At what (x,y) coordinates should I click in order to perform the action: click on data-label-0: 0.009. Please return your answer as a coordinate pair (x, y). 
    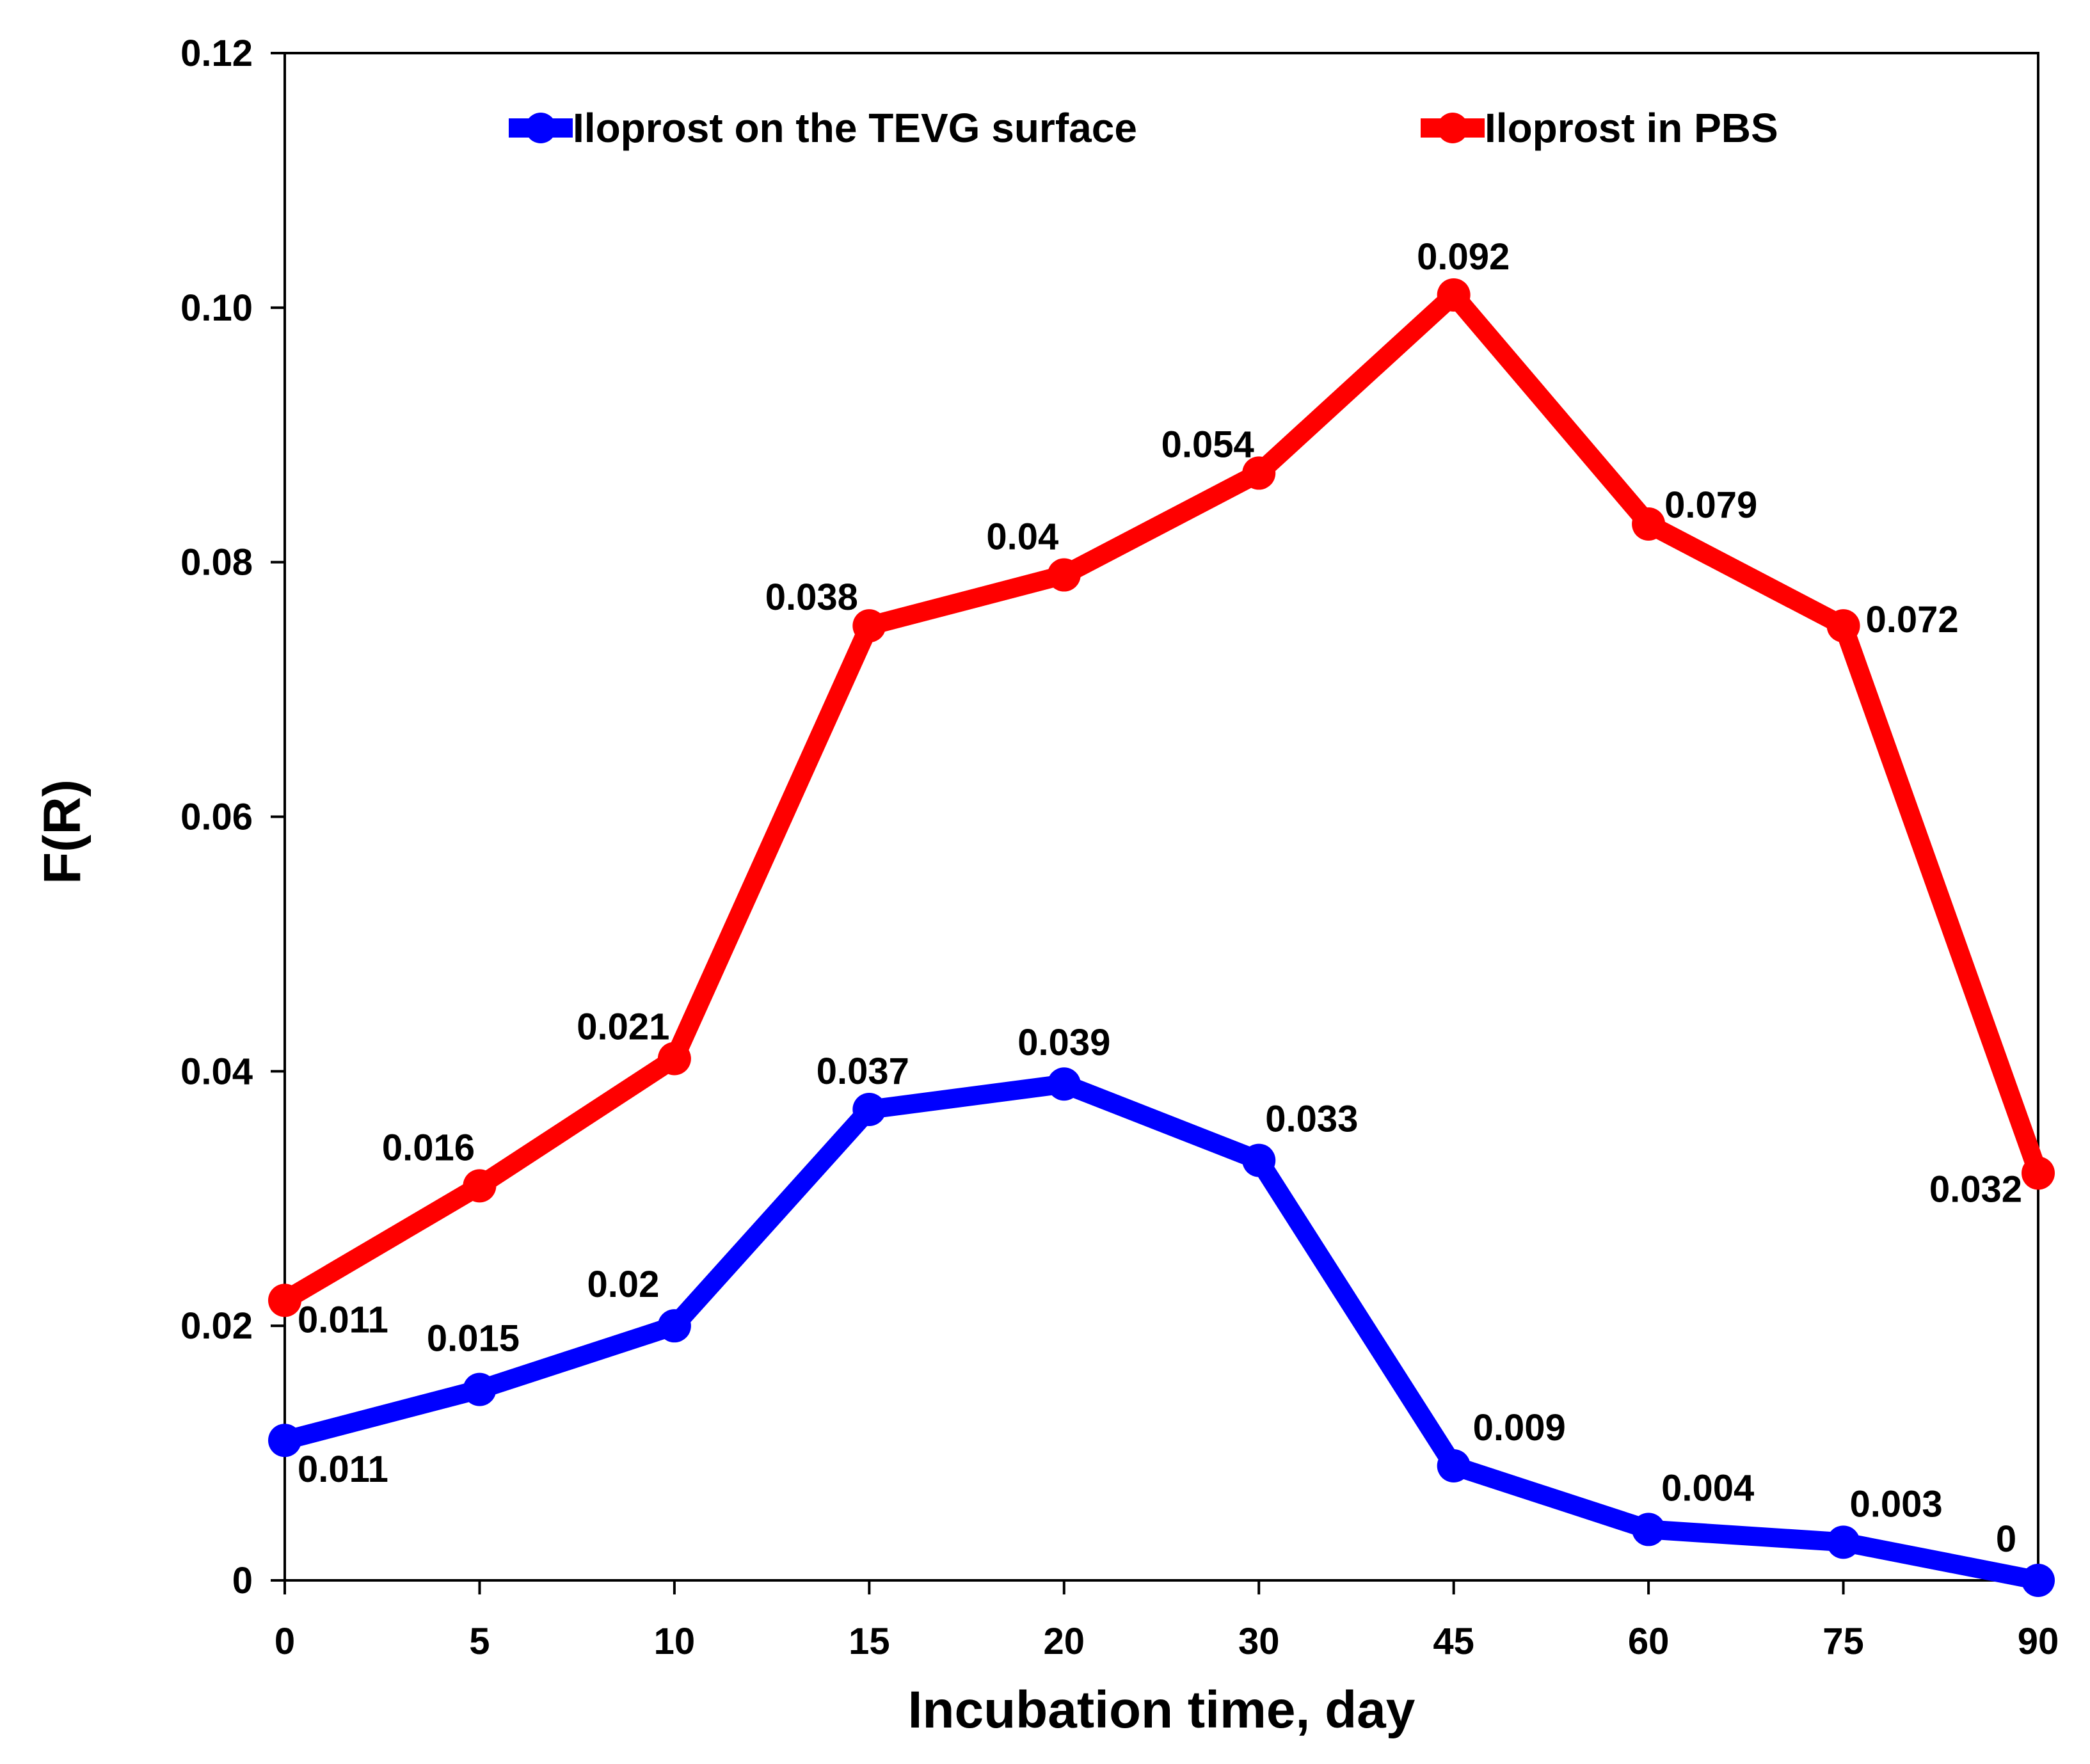
    Looking at the image, I should click on (1519, 1428).